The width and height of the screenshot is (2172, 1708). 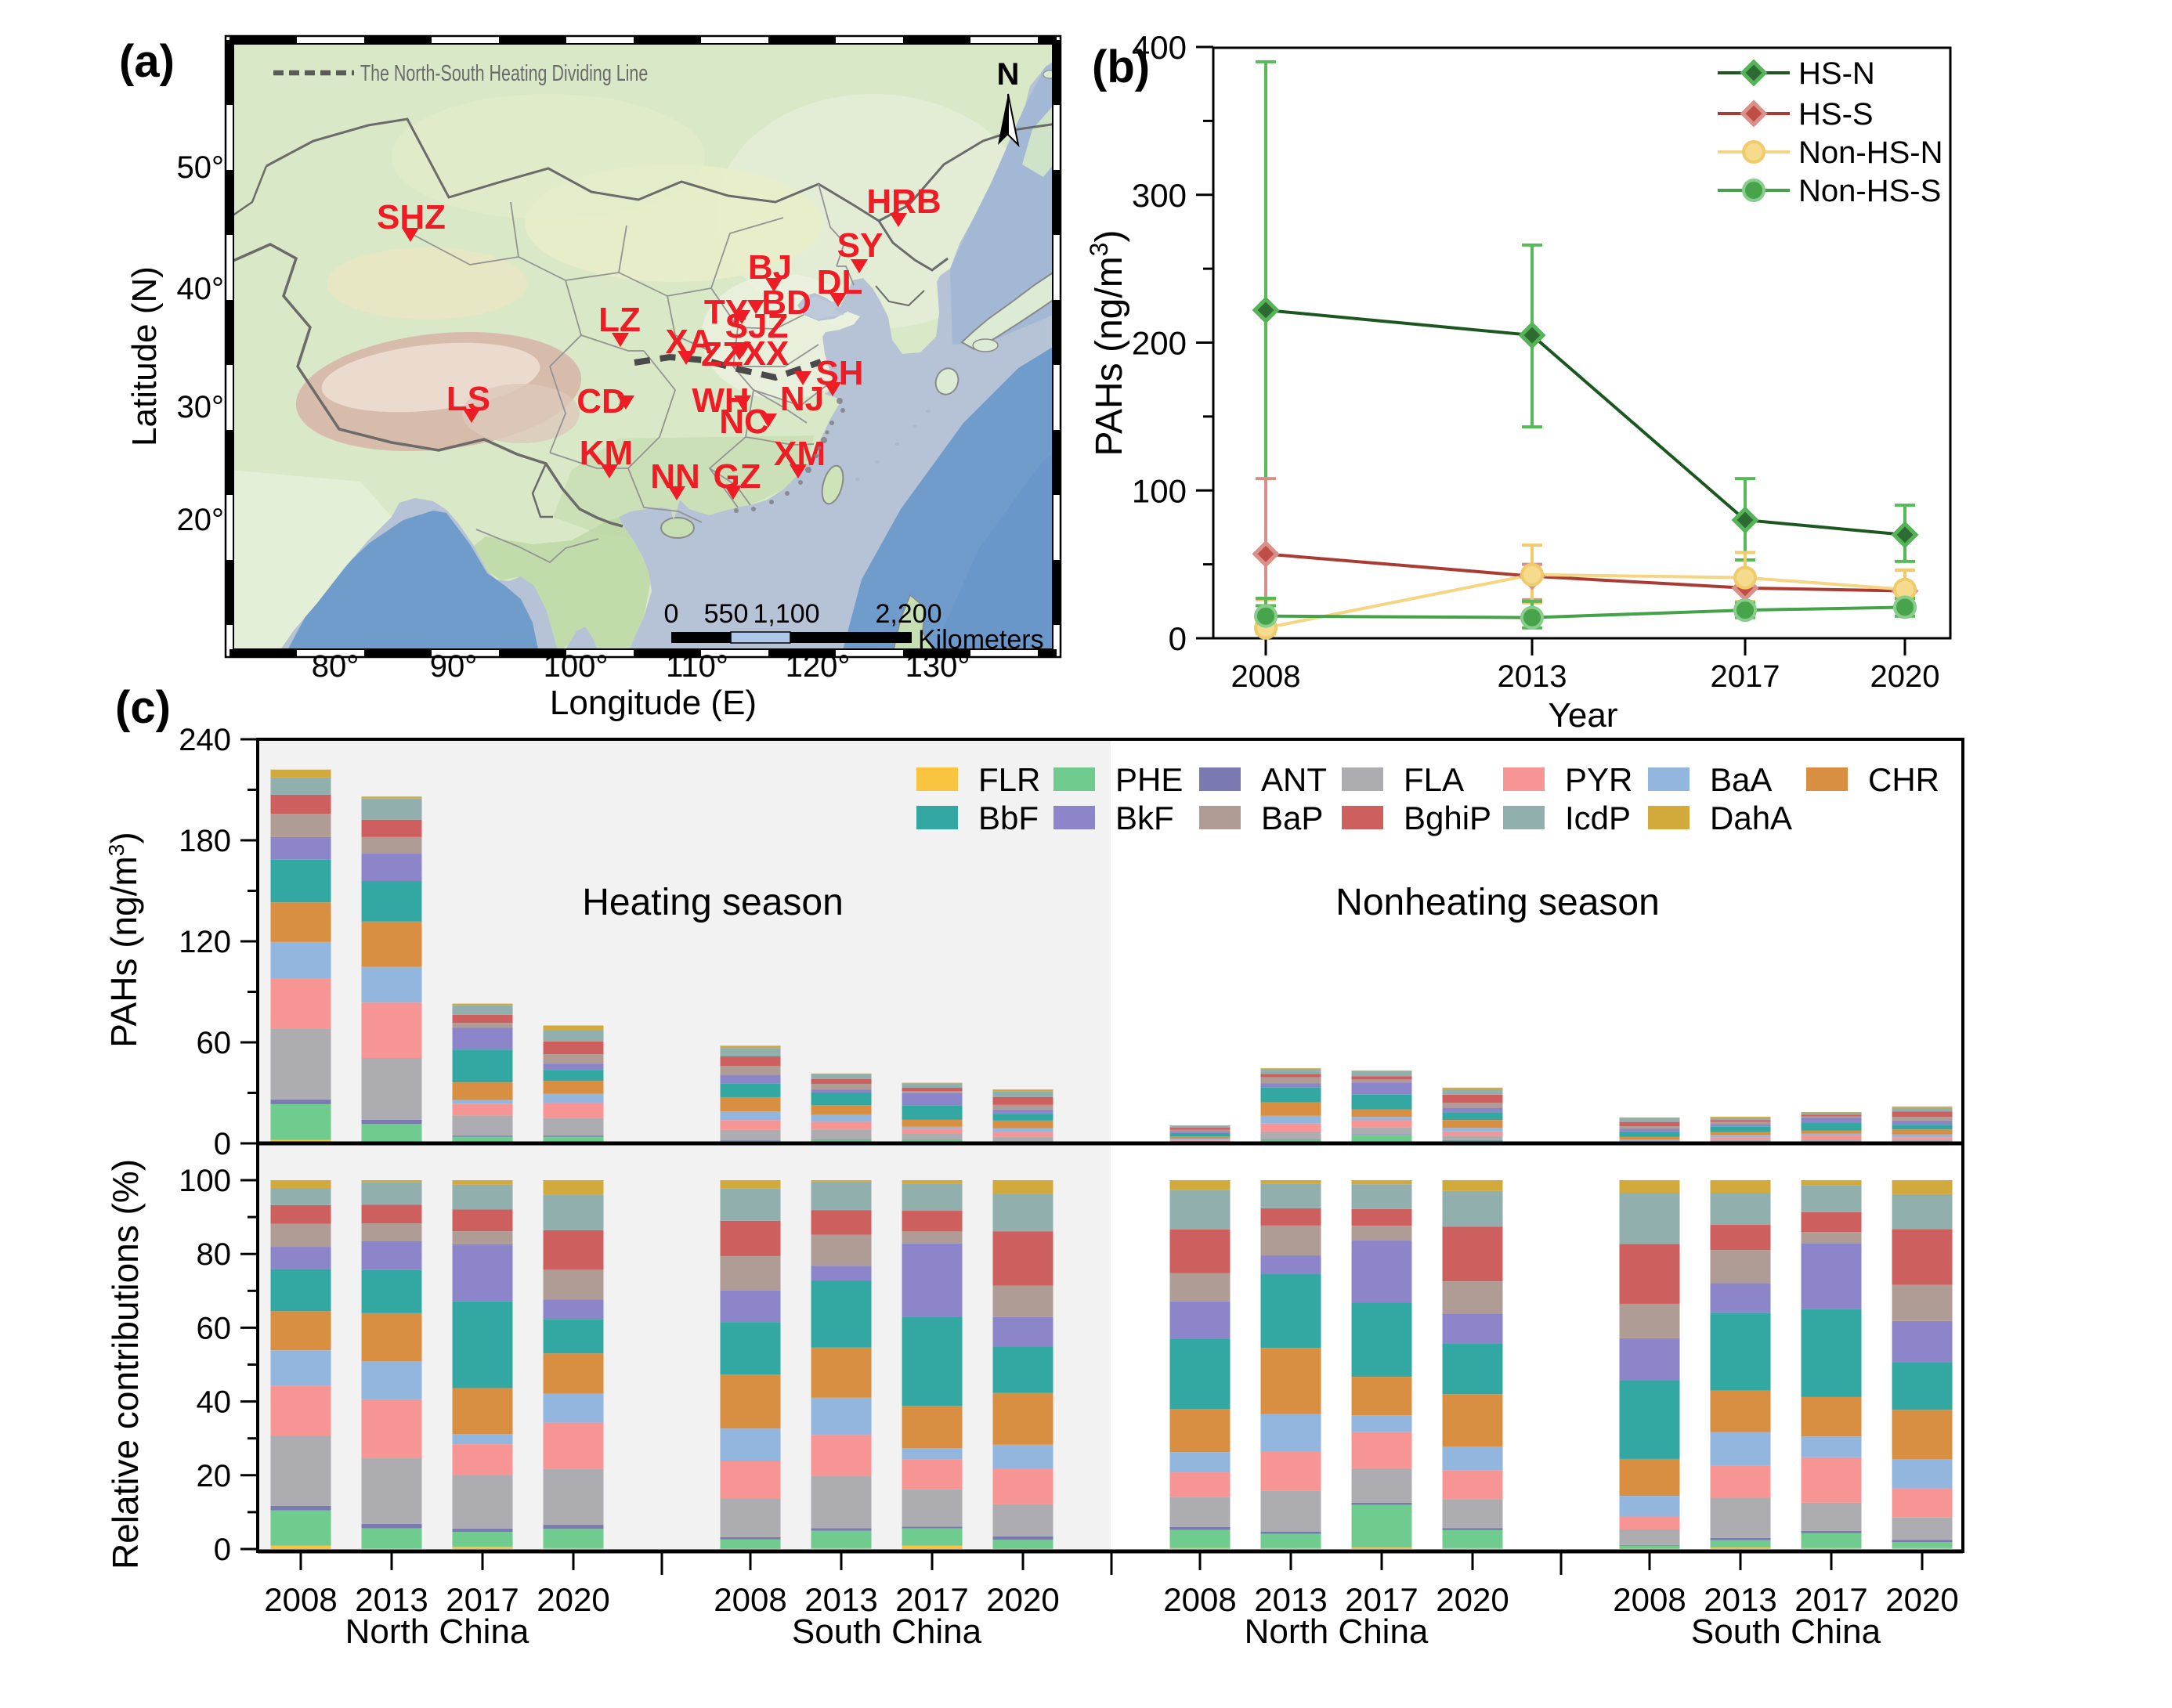 What do you see at coordinates (1741, 779) in the screenshot?
I see `svg-text: BaA` at bounding box center [1741, 779].